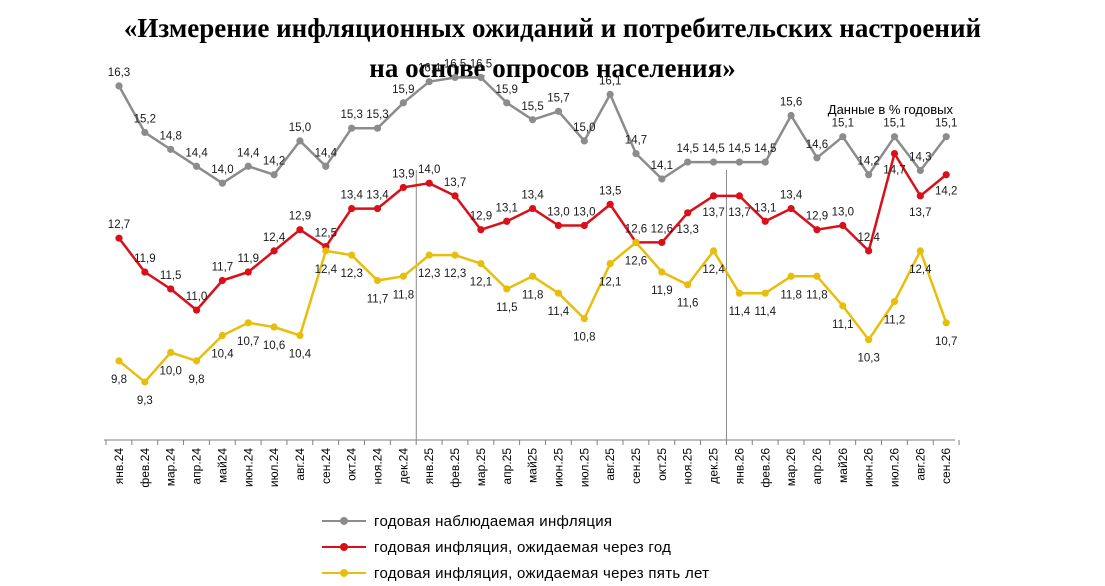 The image size is (1105, 586). What do you see at coordinates (533, 465) in the screenshot?
I see `x-tick-label: май25` at bounding box center [533, 465].